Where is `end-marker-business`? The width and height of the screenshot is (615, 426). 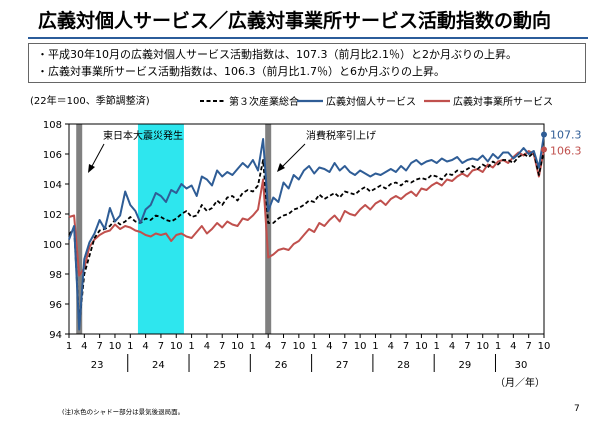
end-marker-business is located at coordinates (544, 149).